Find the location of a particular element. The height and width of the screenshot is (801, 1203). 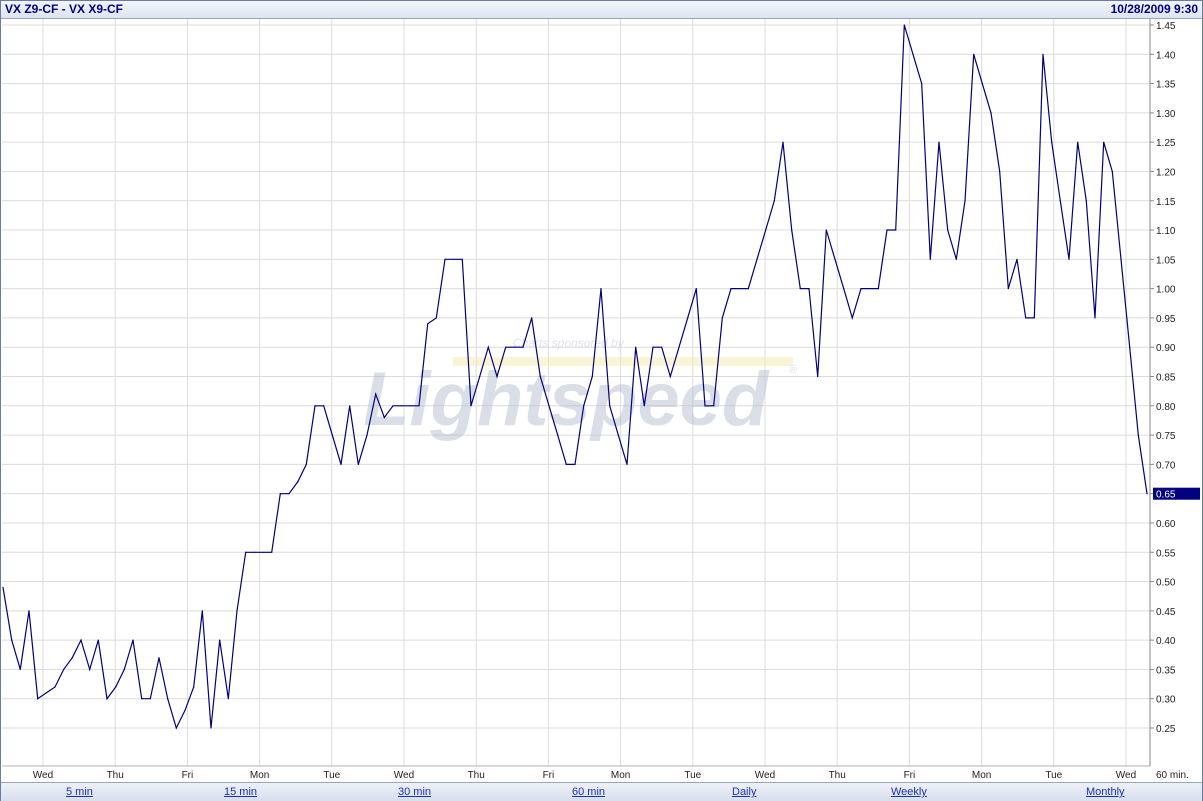

y-tick-label: 1.05 is located at coordinates (1166, 260).